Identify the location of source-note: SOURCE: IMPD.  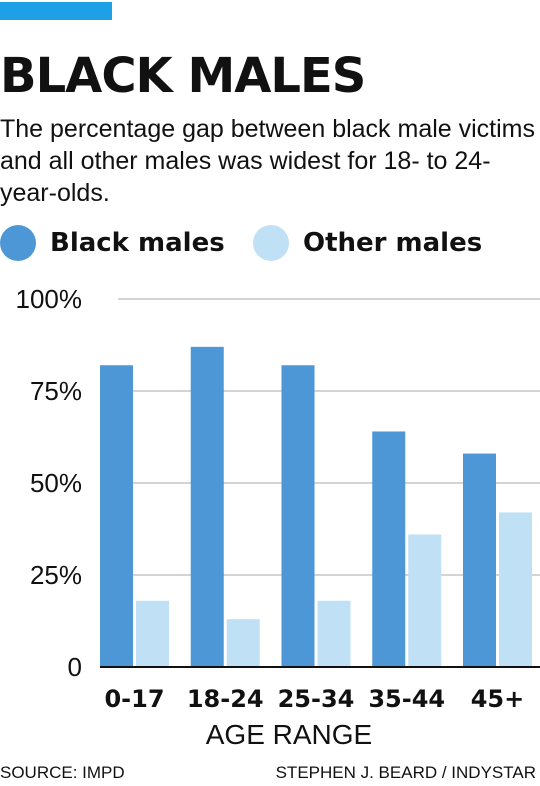
(62, 772).